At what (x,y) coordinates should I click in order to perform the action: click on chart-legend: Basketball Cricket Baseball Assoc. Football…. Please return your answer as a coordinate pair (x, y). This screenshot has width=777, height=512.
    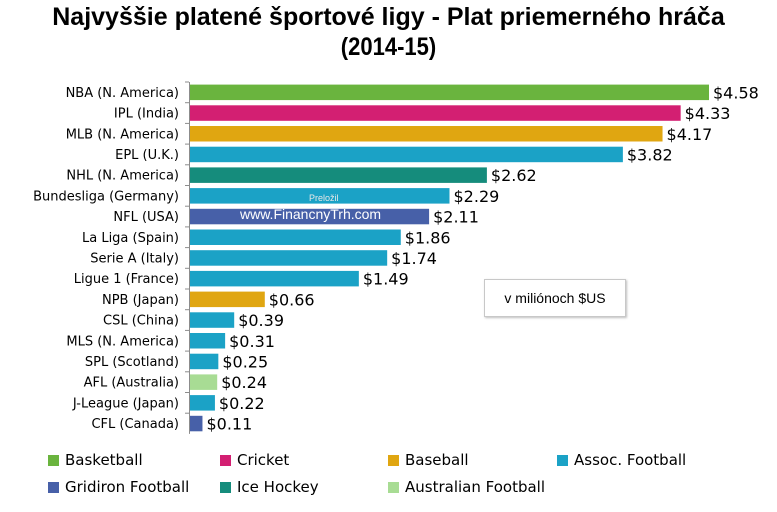
    Looking at the image, I should click on (388, 475).